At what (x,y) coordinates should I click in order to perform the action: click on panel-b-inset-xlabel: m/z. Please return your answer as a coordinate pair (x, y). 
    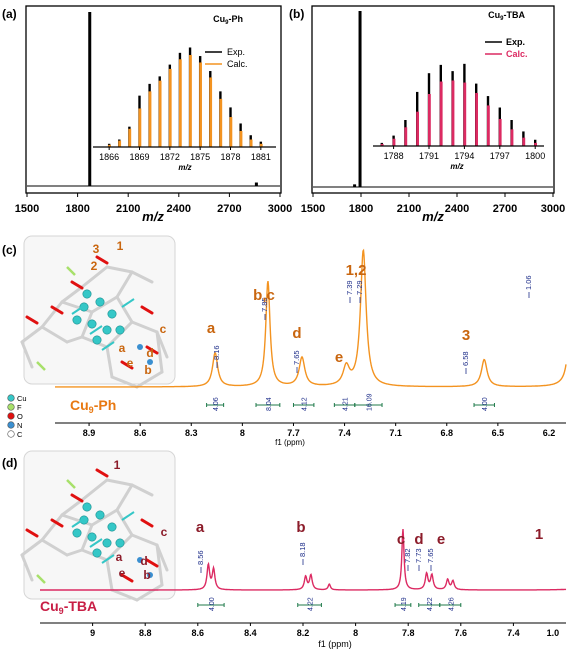
    Looking at the image, I should click on (456, 166).